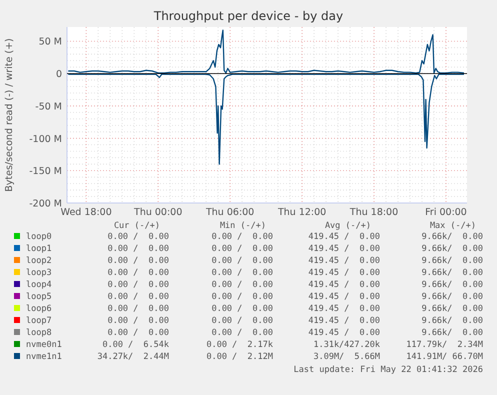 The height and width of the screenshot is (395, 497). Describe the element at coordinates (45, 172) in the screenshot. I see `y-tick-label: -150 M` at that location.